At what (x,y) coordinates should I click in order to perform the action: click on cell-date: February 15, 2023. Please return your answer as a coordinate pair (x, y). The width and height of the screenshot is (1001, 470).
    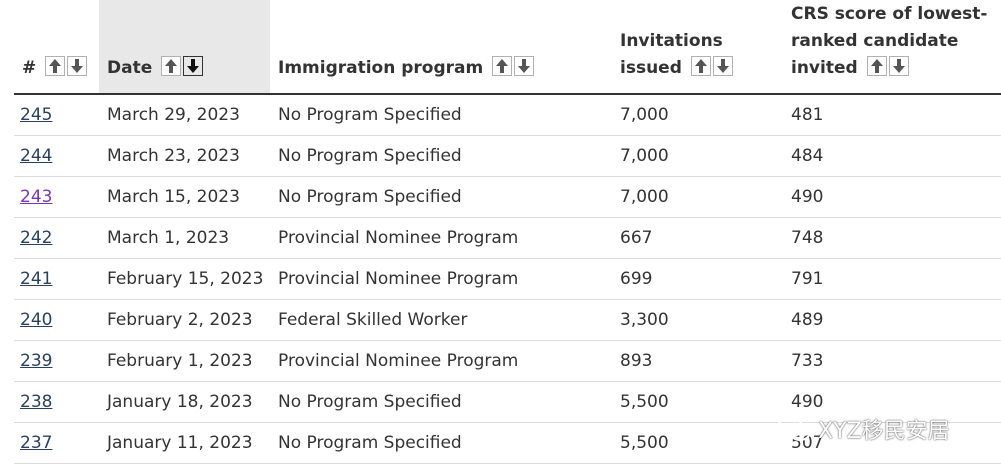
    Looking at the image, I should click on (184, 279).